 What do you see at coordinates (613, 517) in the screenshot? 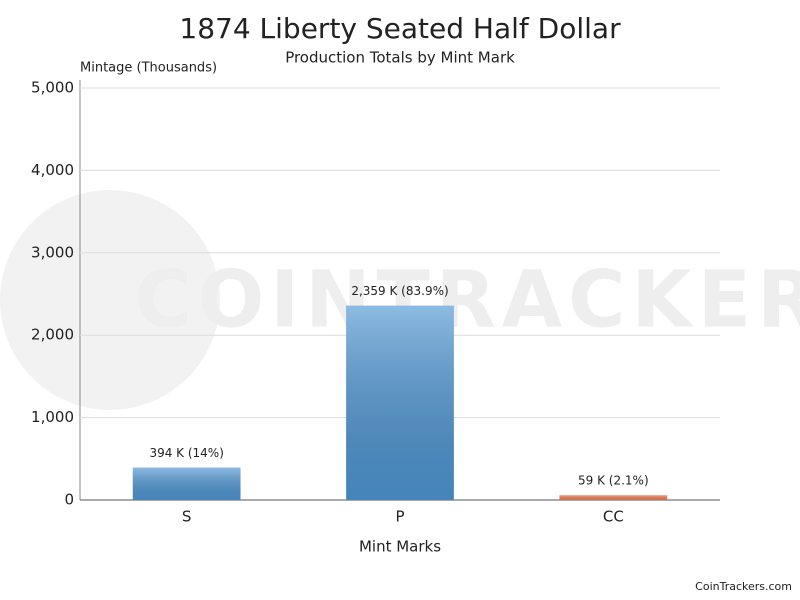
I see `x-tick-label: CC` at bounding box center [613, 517].